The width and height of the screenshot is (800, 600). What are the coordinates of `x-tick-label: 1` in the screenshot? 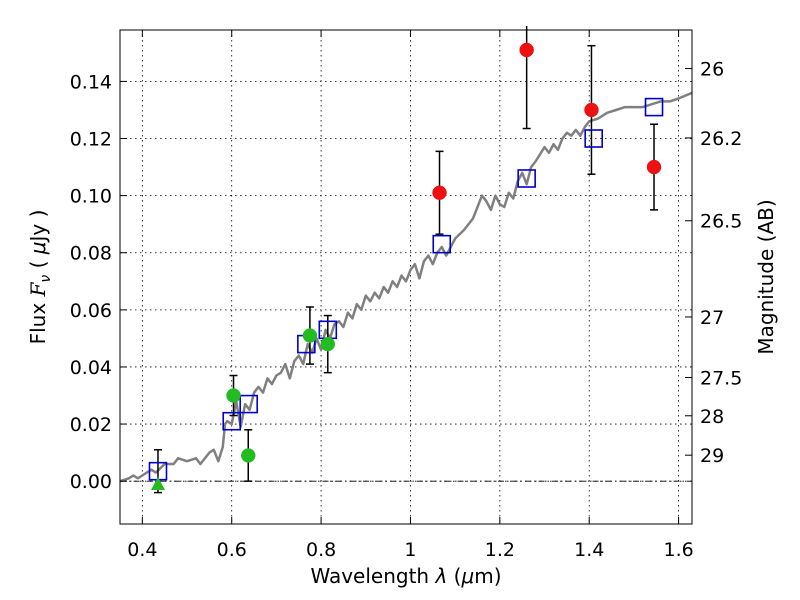 It's located at (410, 550).